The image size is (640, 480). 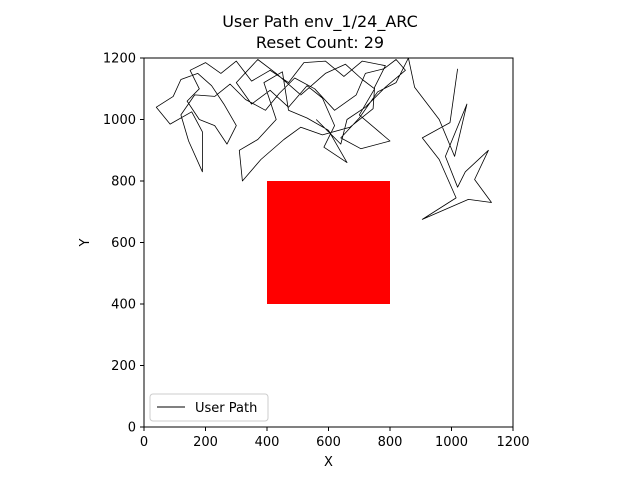 I want to click on x-tick-label: 800, so click(x=390, y=442).